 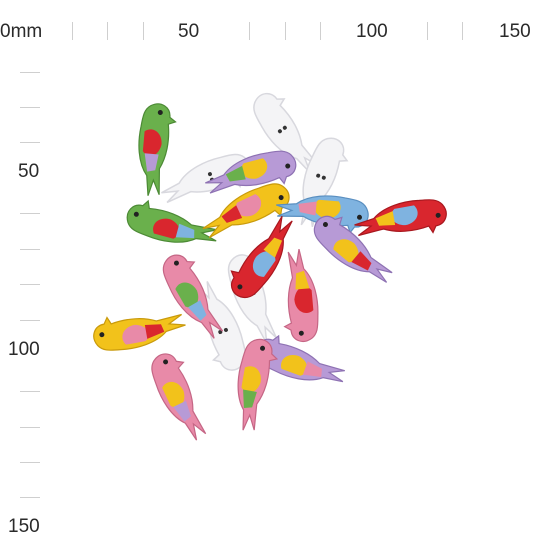 What do you see at coordinates (29, 171) in the screenshot?
I see `ruler-left-label-50: 50` at bounding box center [29, 171].